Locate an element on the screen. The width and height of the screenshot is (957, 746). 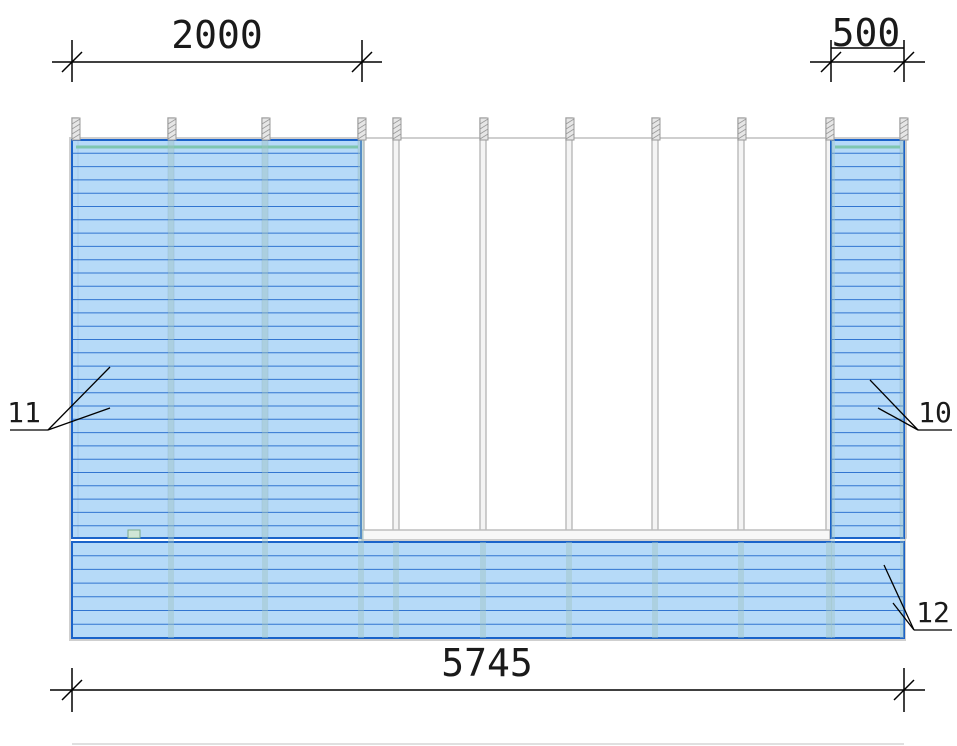
dimension-top-left is located at coordinates (217, 61).